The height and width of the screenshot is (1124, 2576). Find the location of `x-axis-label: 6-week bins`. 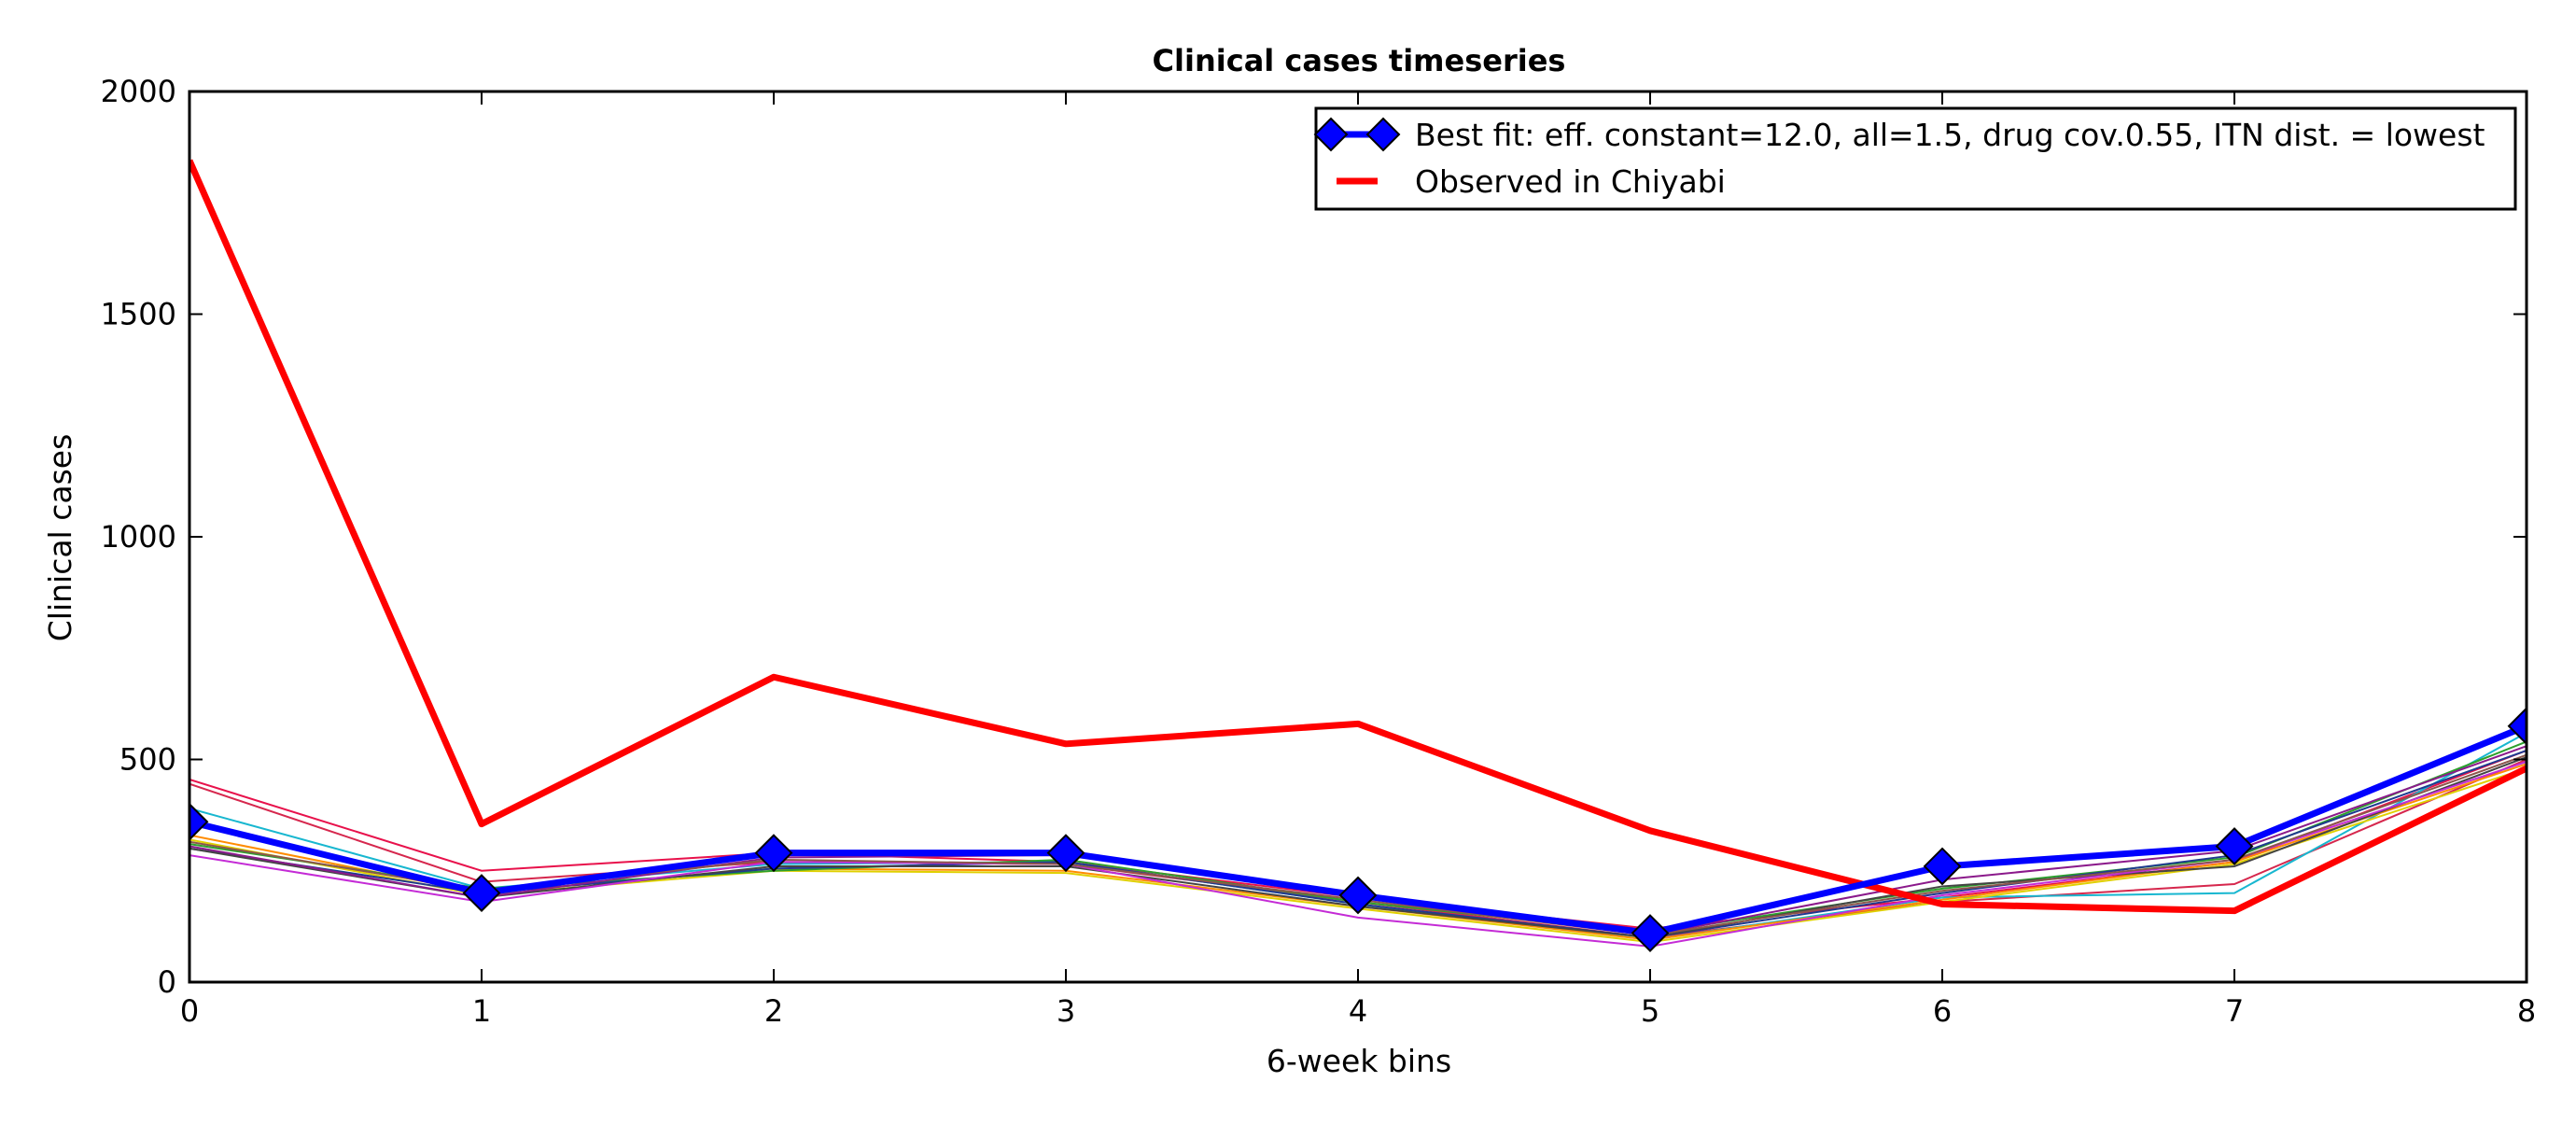

x-axis-label: 6-week bins is located at coordinates (1359, 1061).